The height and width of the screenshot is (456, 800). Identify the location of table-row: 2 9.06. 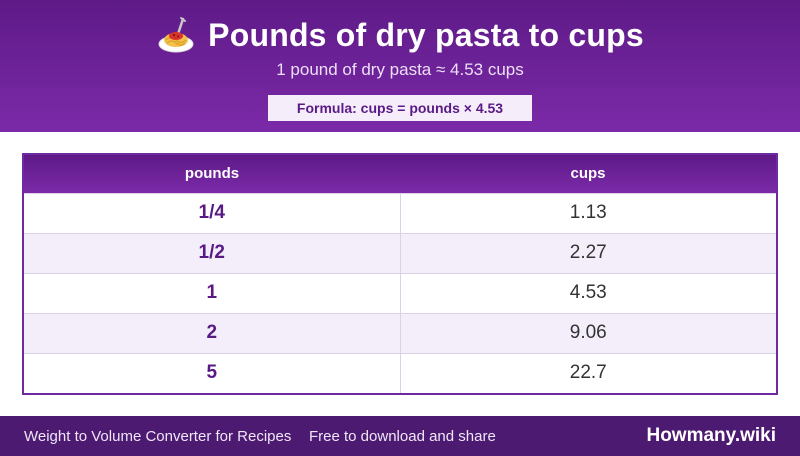
(400, 332).